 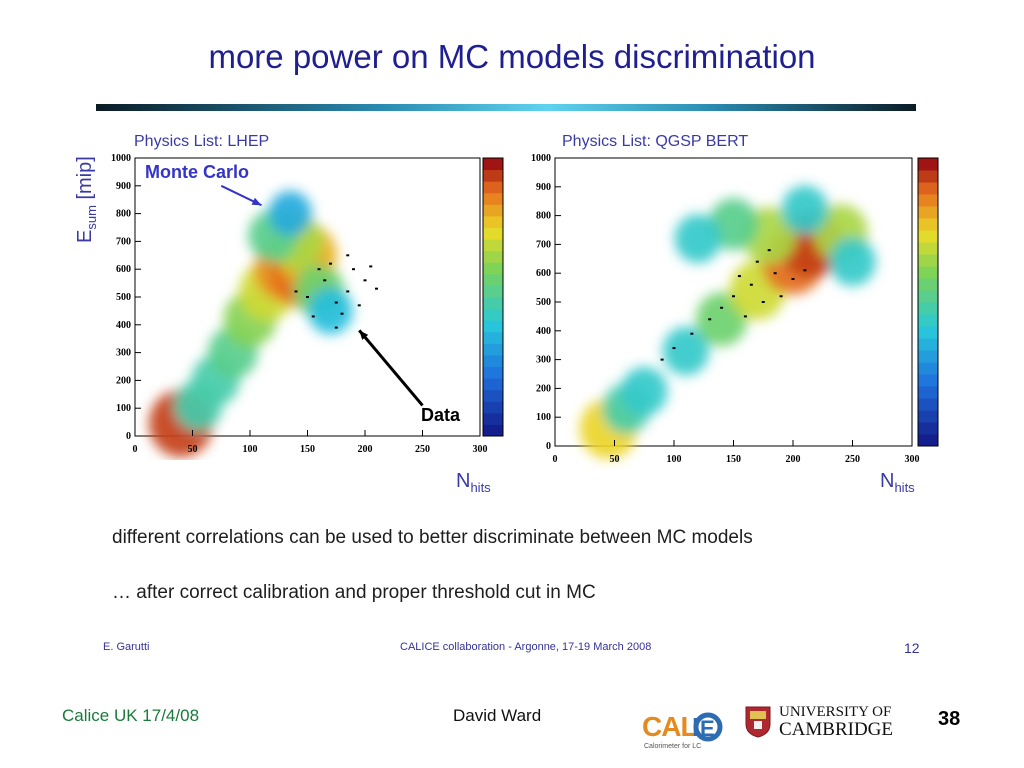 I want to click on annotation-arrowhead, so click(x=364, y=335).